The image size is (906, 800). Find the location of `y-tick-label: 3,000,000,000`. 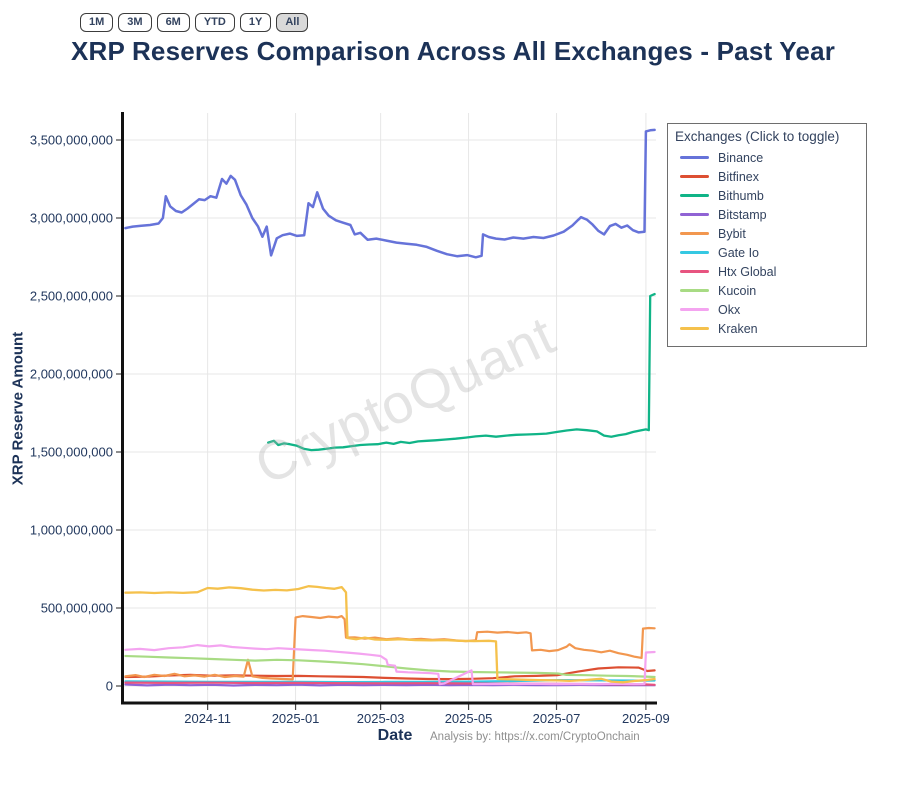

y-tick-label: 3,000,000,000 is located at coordinates (71, 218).